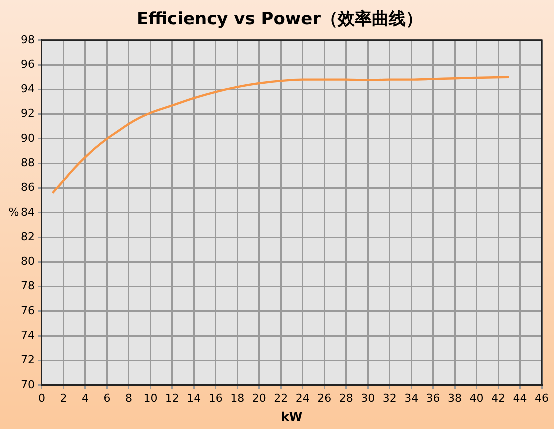  I want to click on x-tick-label: 10, so click(151, 398).